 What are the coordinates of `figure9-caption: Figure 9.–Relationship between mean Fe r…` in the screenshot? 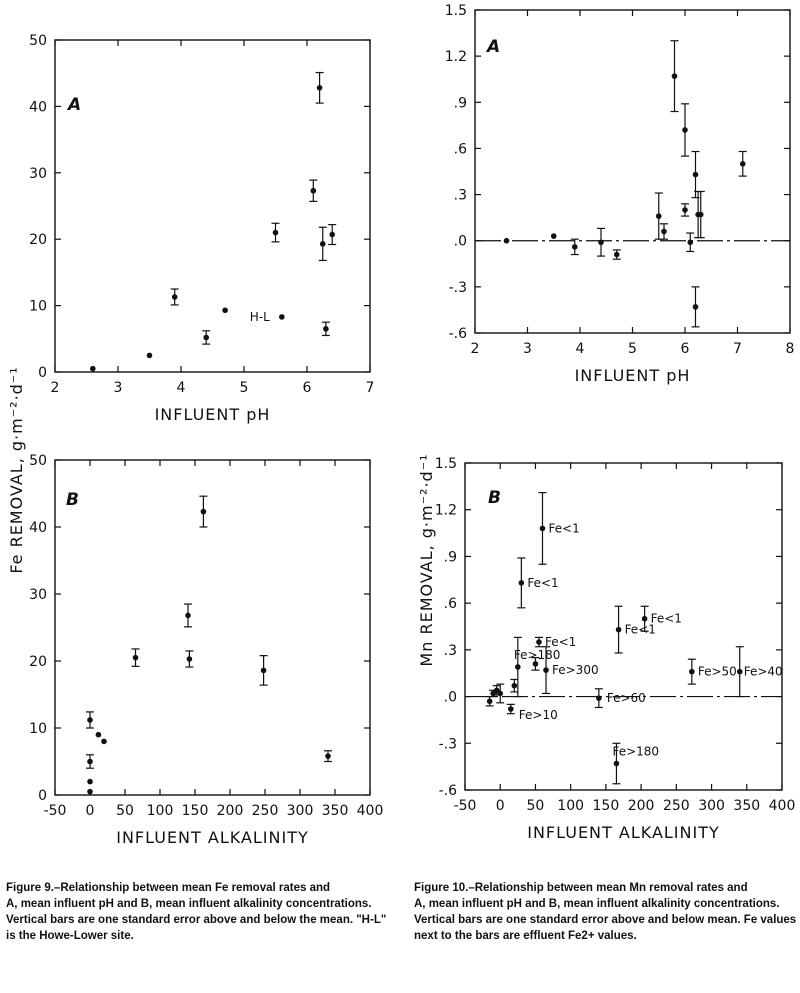 It's located at (198, 912).